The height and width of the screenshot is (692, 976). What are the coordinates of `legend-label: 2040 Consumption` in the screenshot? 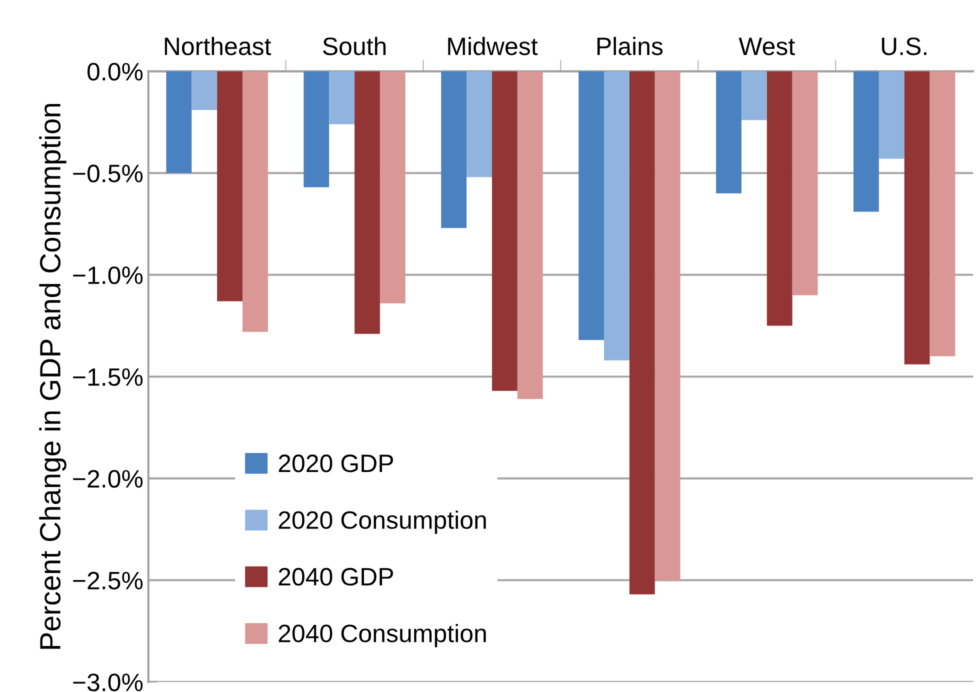 It's located at (382, 636).